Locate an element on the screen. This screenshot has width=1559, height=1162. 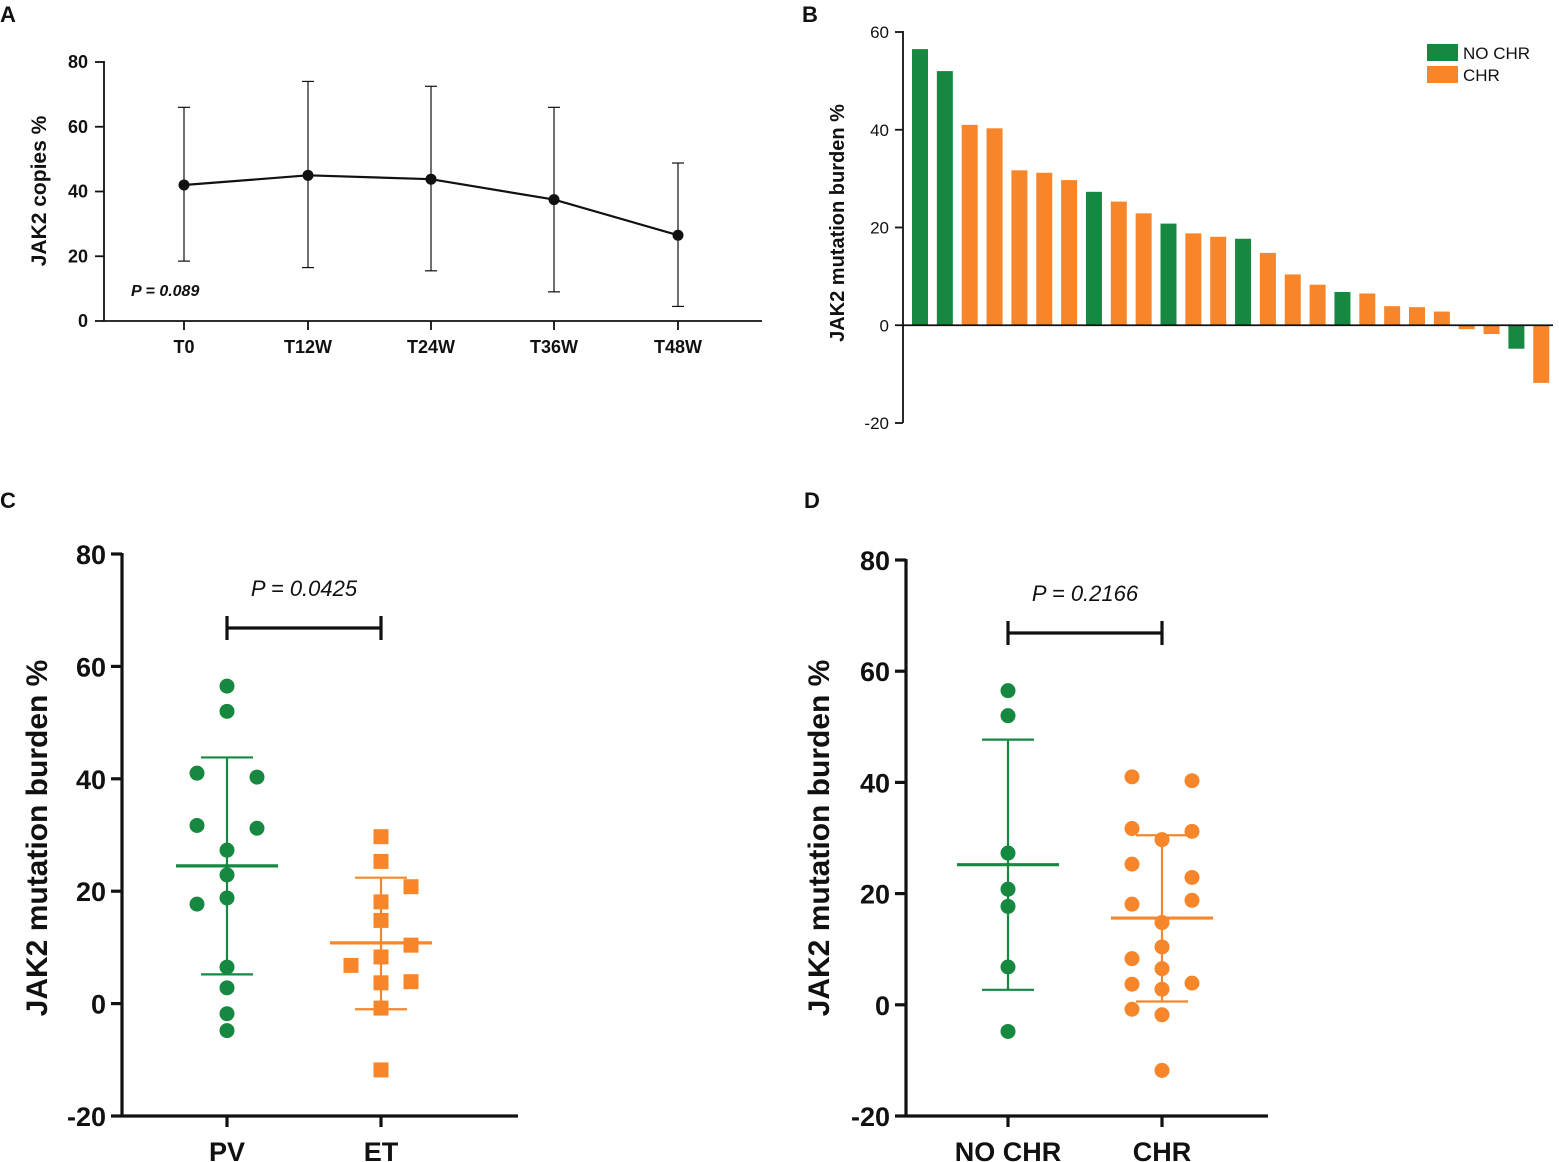
x-tick-label: PV is located at coordinates (227, 1149).